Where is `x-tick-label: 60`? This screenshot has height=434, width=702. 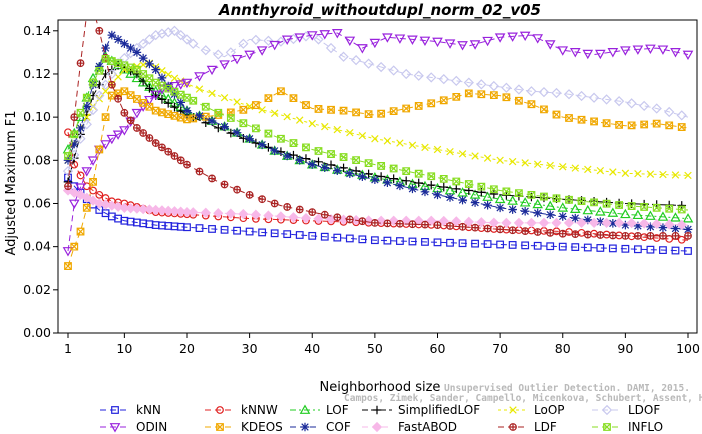
x-tick-label: 60 is located at coordinates (438, 348).